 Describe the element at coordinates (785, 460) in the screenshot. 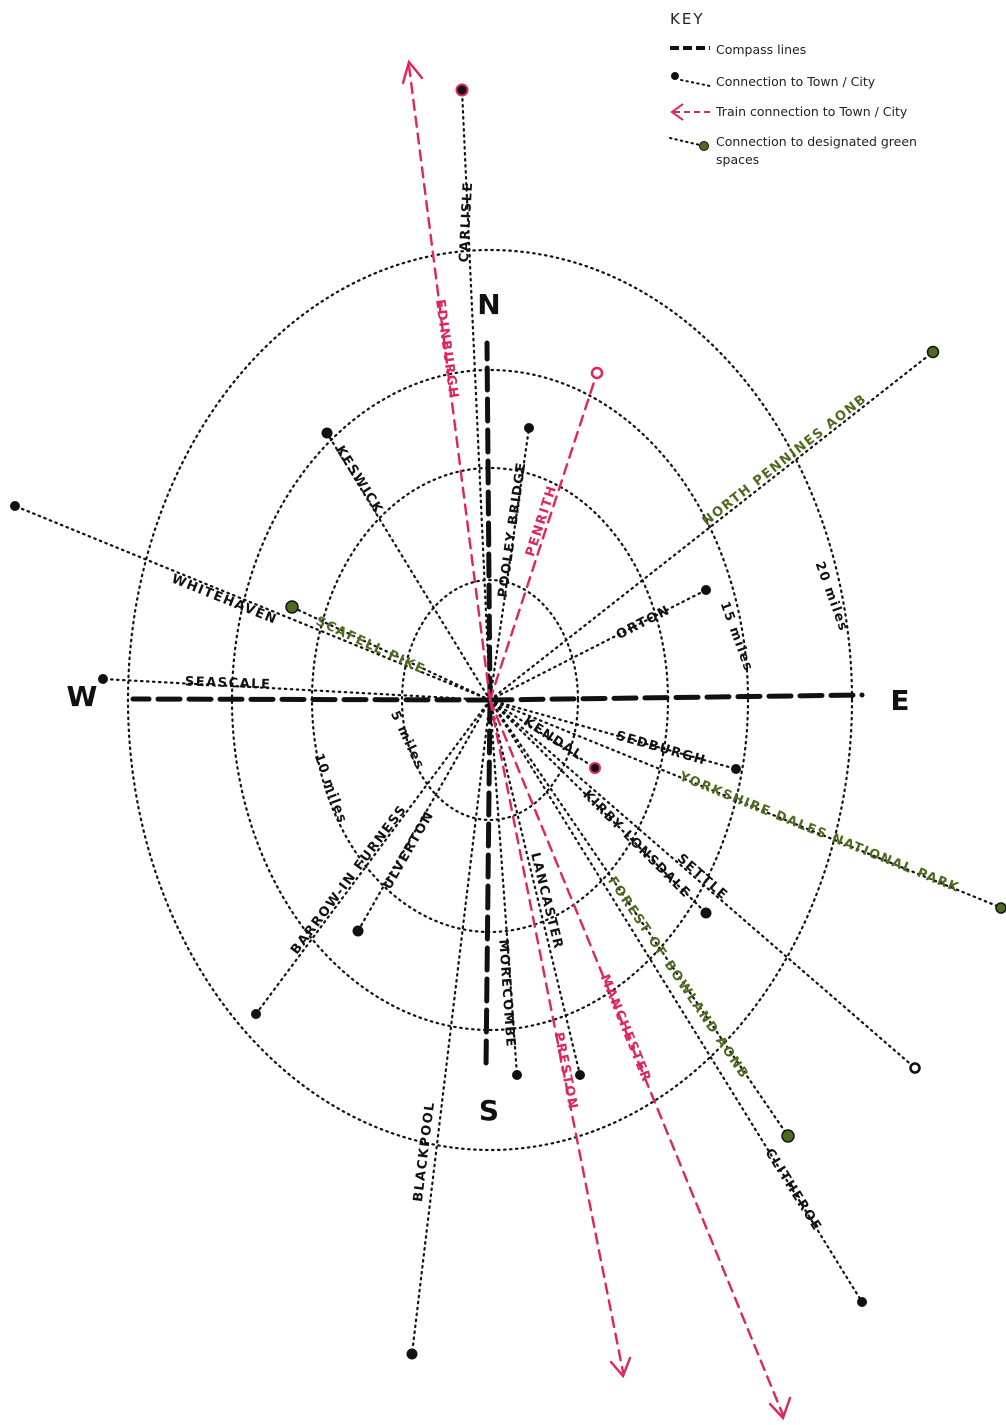

I see `green-label-north-pennines: NORTH PENNINES AONB` at that location.